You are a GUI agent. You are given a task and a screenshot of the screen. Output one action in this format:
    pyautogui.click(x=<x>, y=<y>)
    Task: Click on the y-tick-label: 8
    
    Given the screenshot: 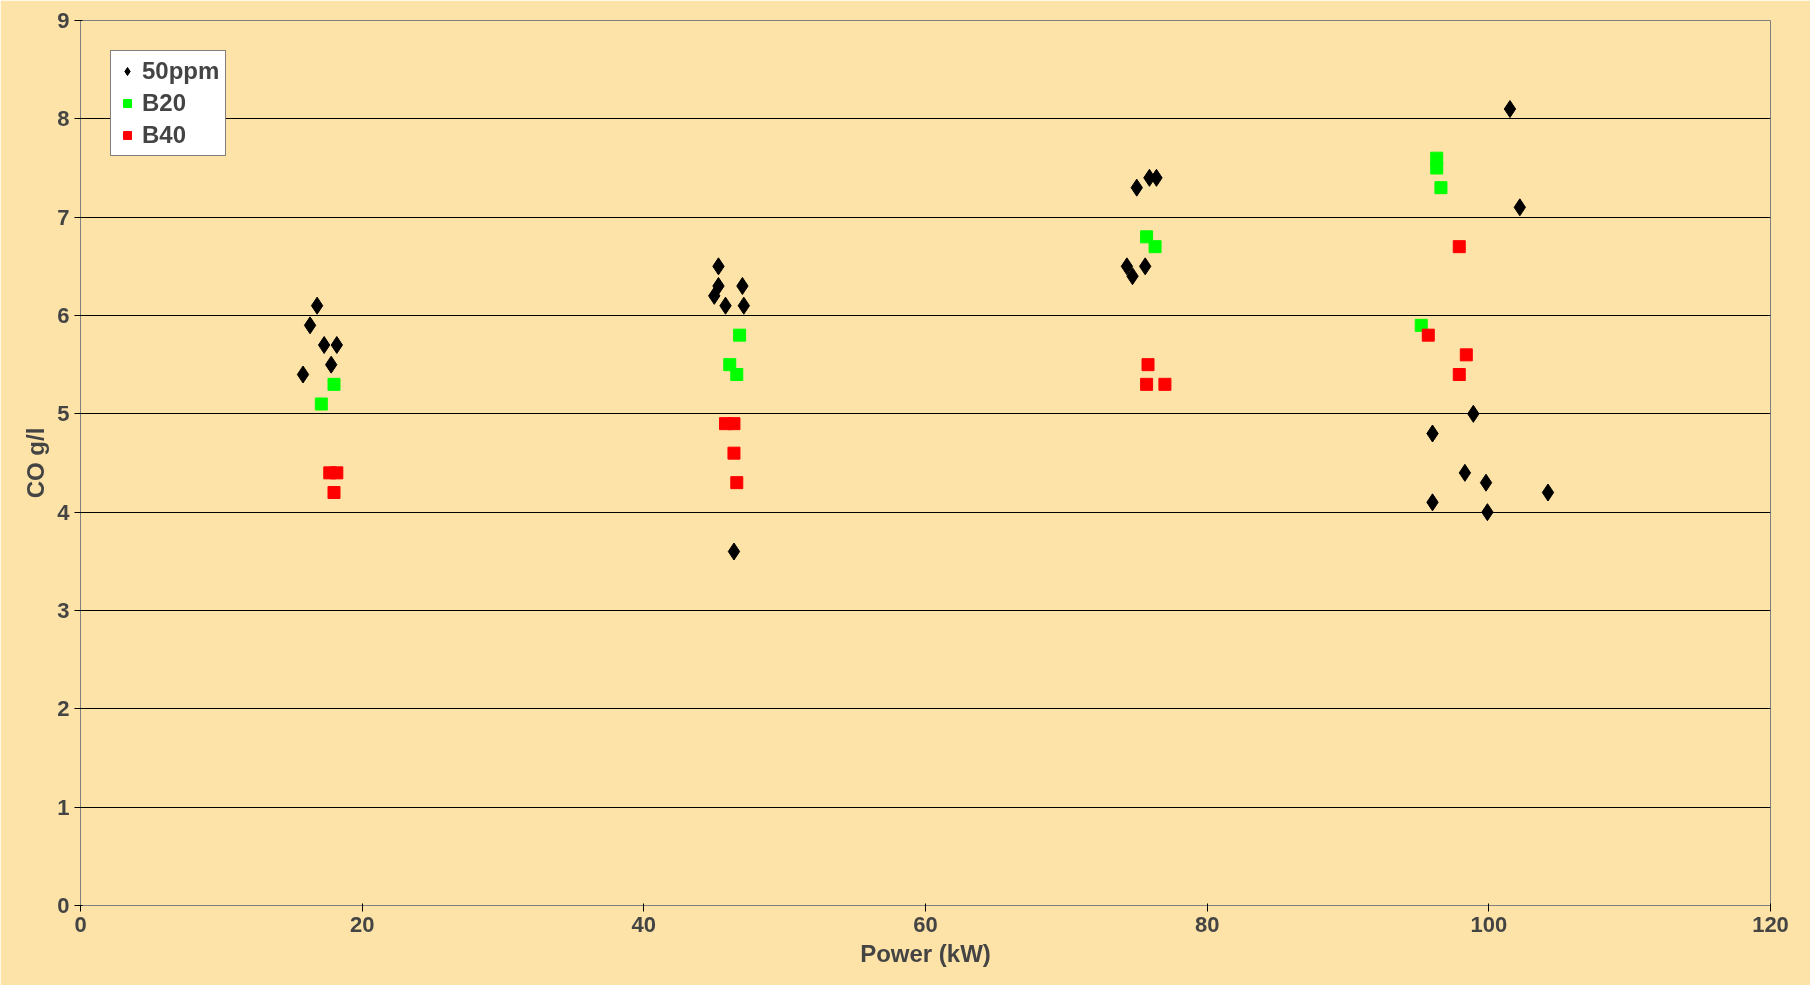 What is the action you would take?
    pyautogui.click(x=63, y=119)
    